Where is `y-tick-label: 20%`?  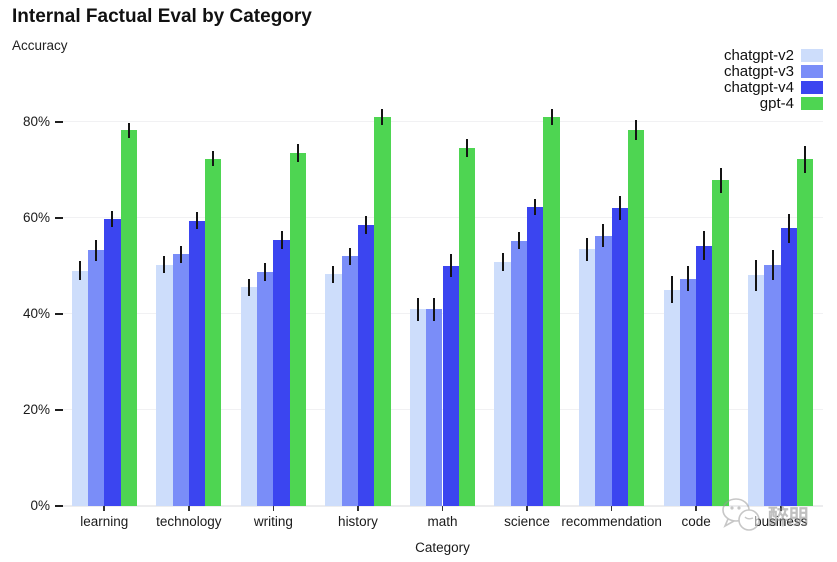 y-tick-label: 20% is located at coordinates (36, 409).